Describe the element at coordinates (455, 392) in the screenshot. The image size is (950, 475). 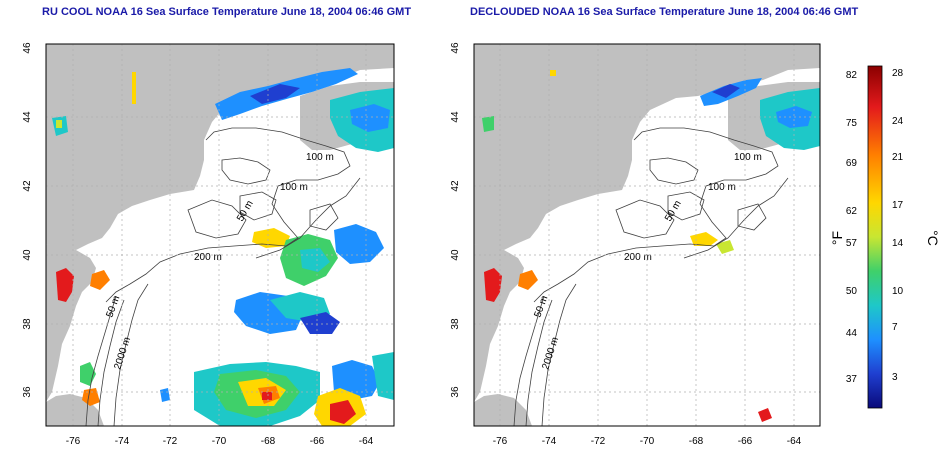
I see `right-lat-tick: 36` at that location.